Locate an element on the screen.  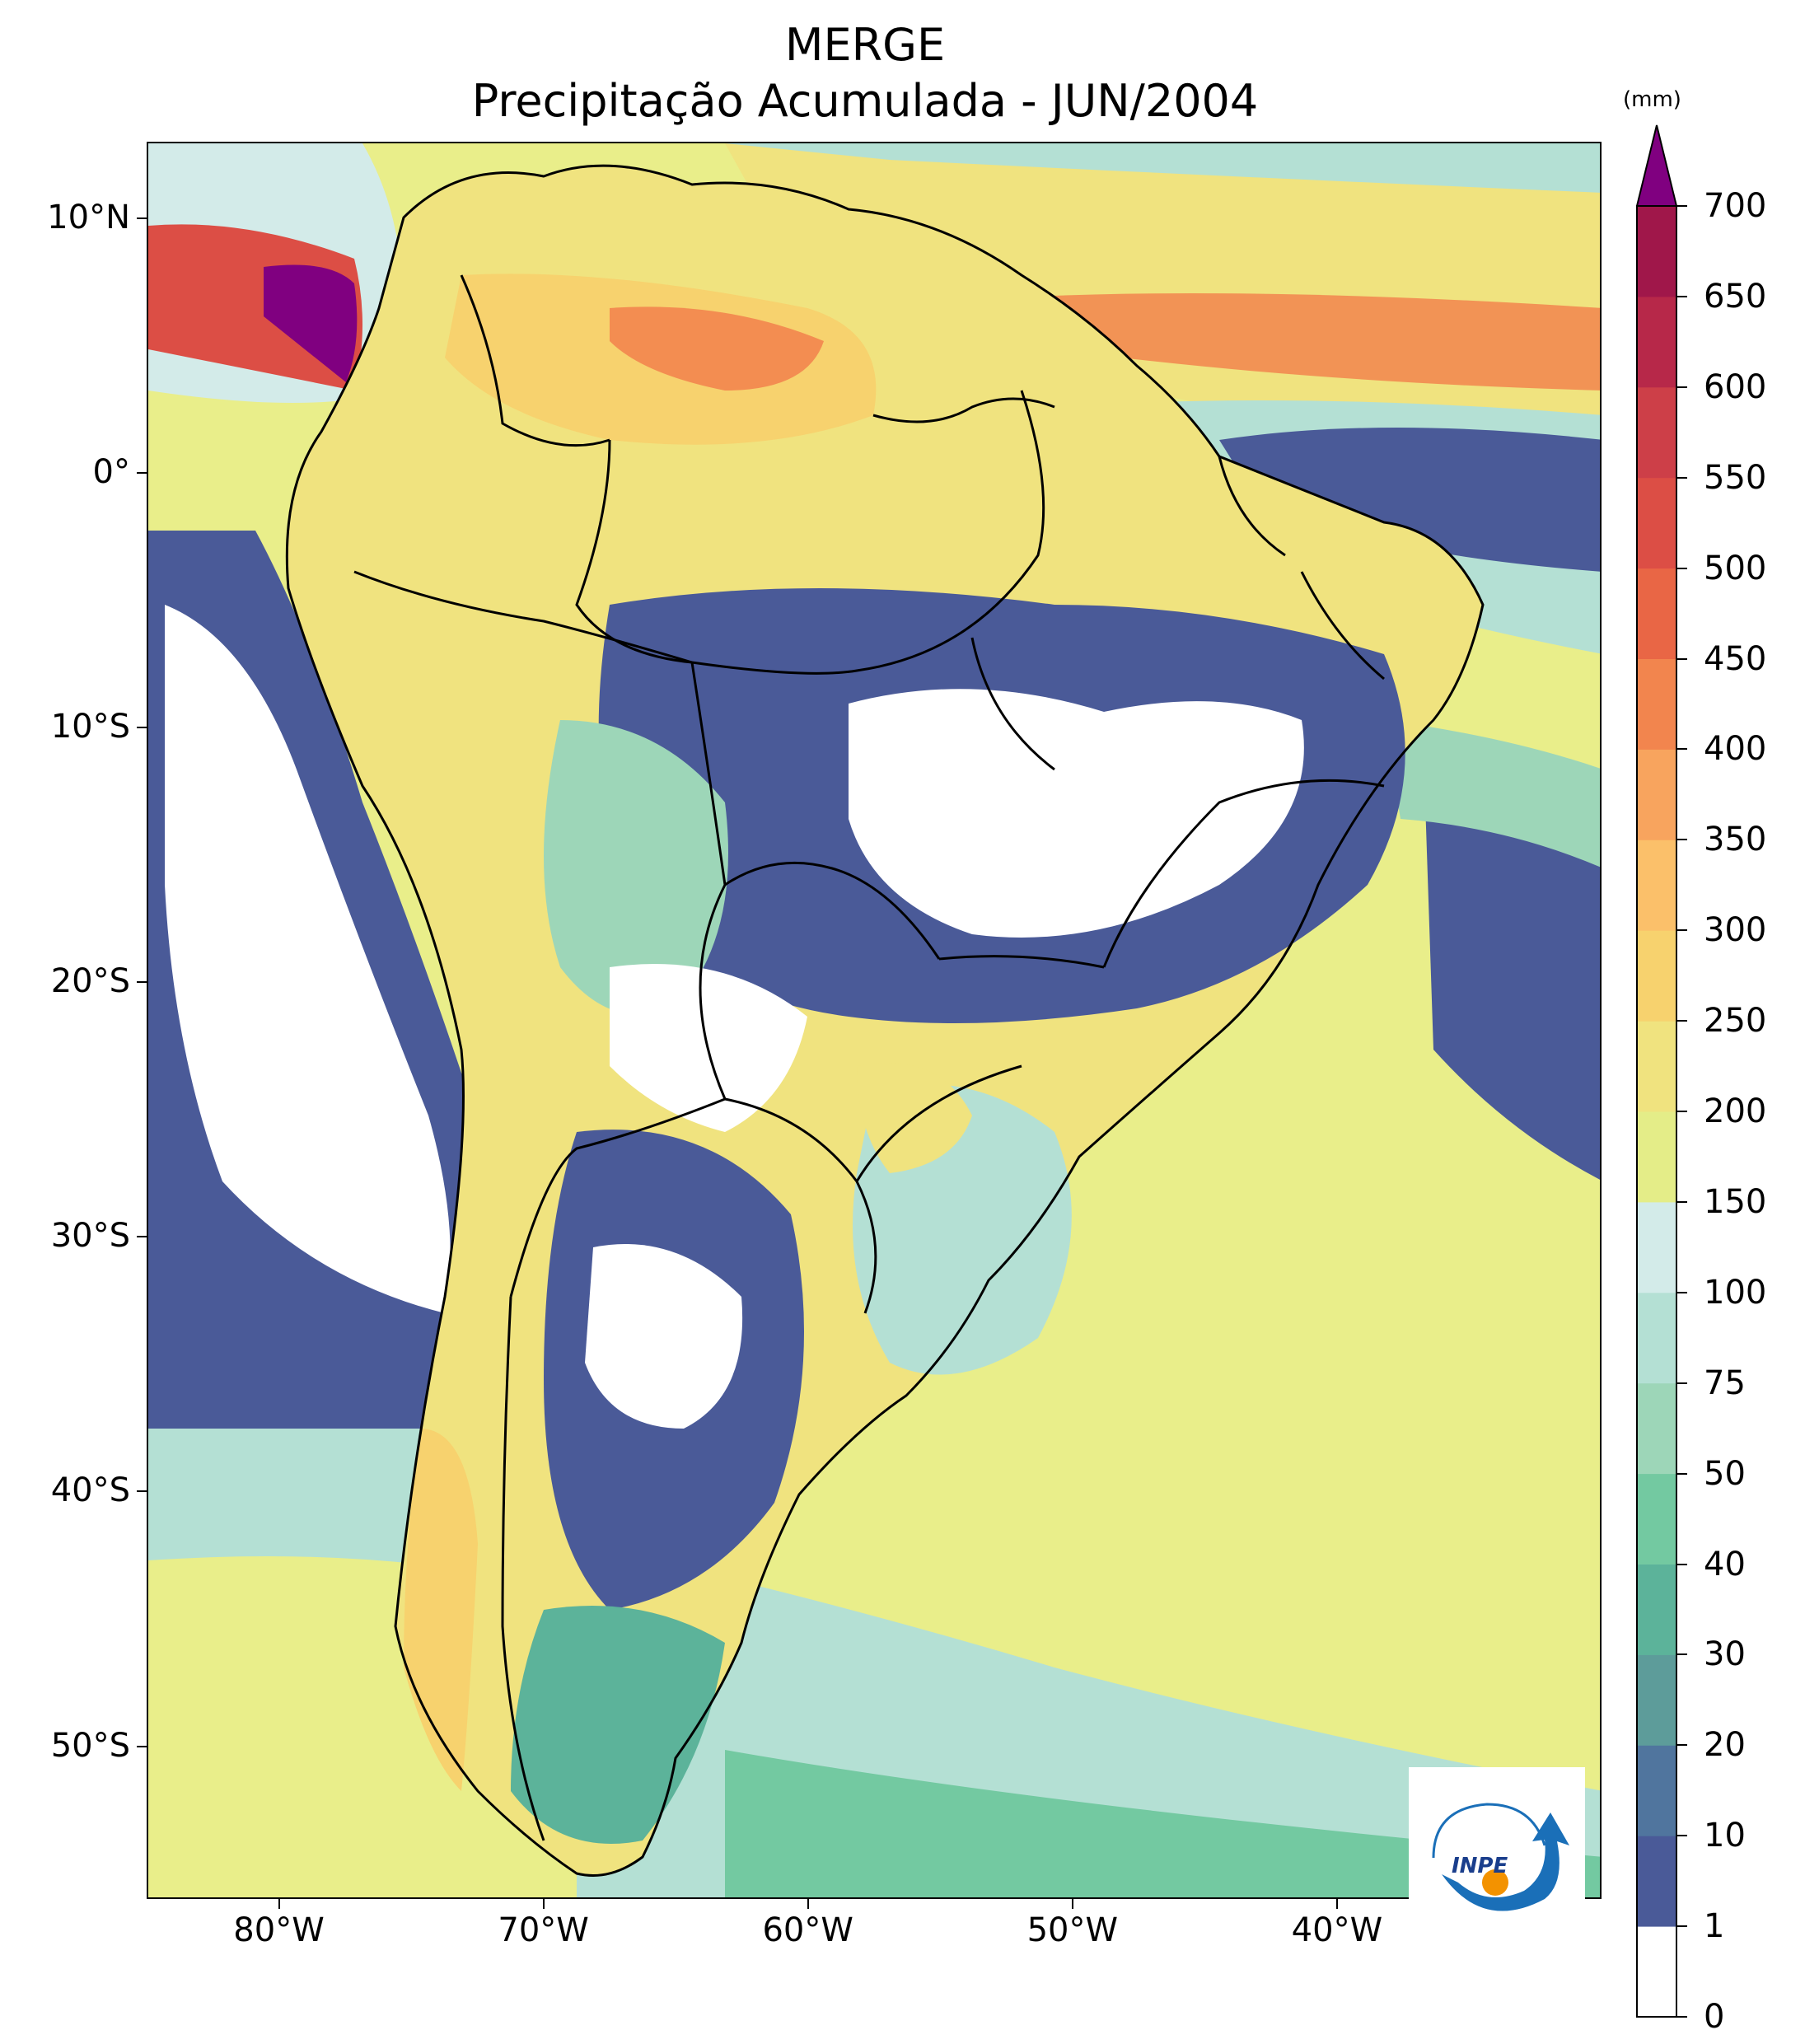
atlantic-east-moist is located at coordinates (1492, 794).